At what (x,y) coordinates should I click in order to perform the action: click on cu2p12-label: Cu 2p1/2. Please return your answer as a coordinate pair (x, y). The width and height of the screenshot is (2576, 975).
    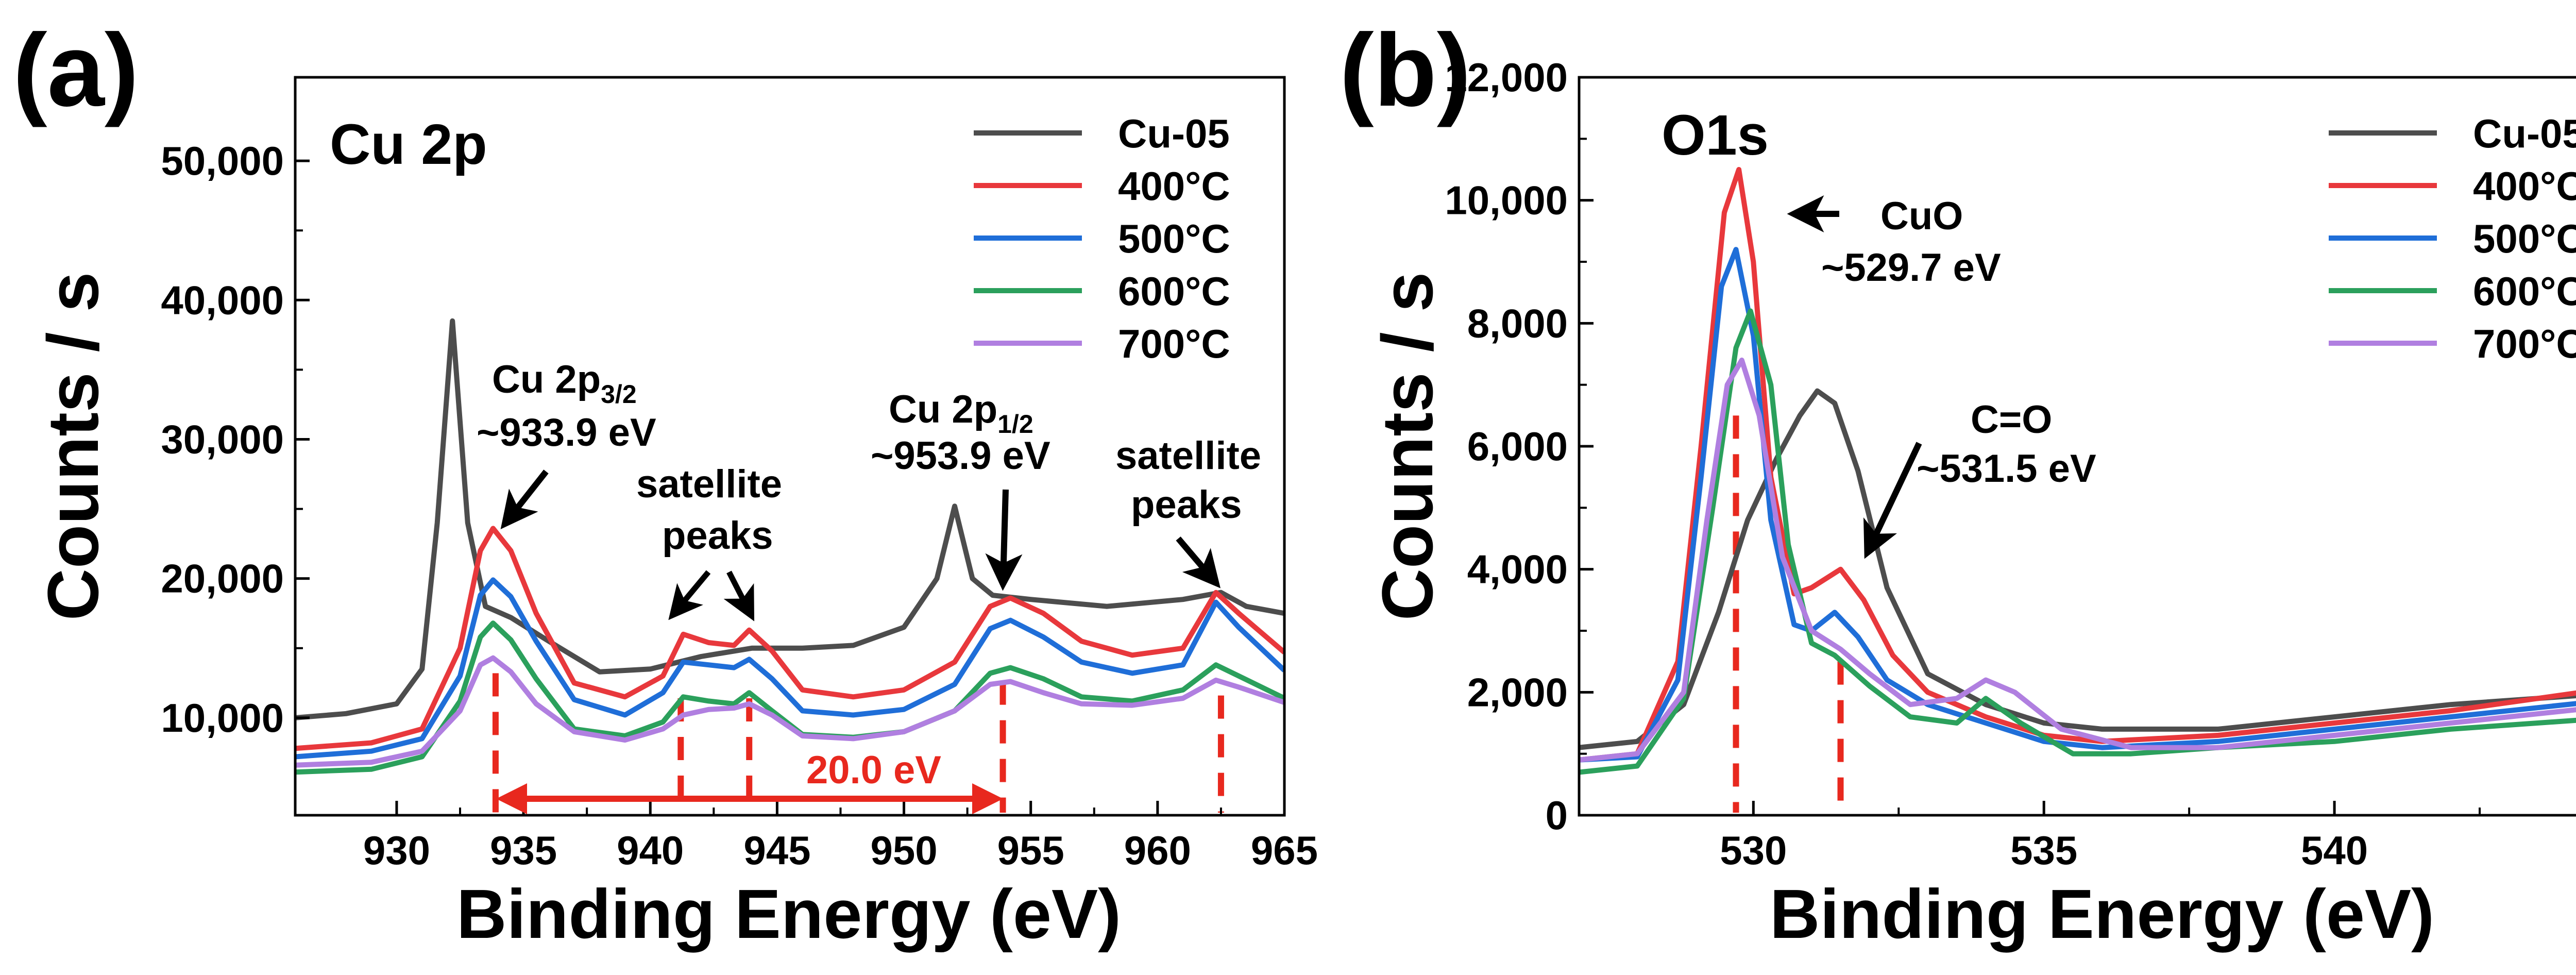
    Looking at the image, I should click on (961, 413).